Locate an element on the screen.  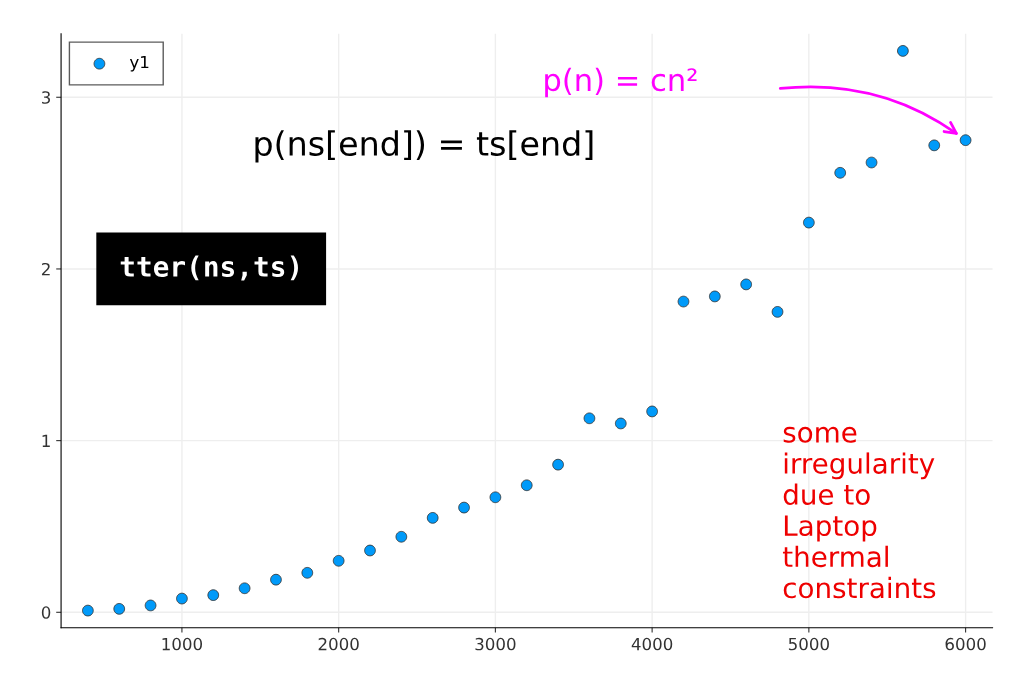
annotation: tter(ns,ts) is located at coordinates (209, 268).